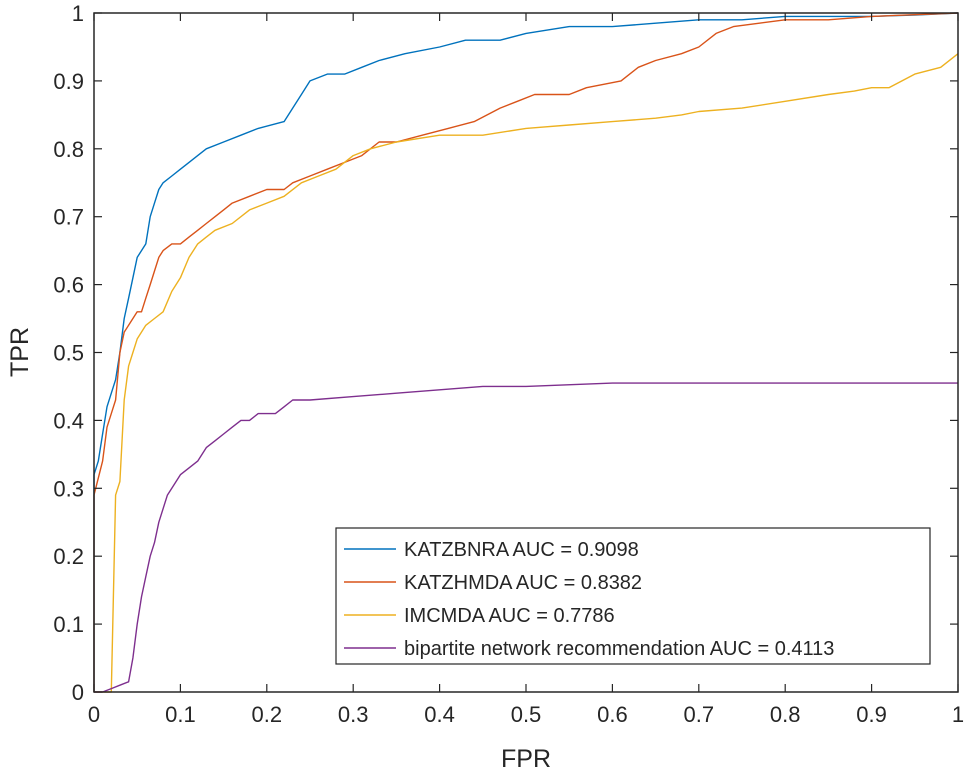  Describe the element at coordinates (68, 420) in the screenshot. I see `y-tick-label: 0.4` at that location.